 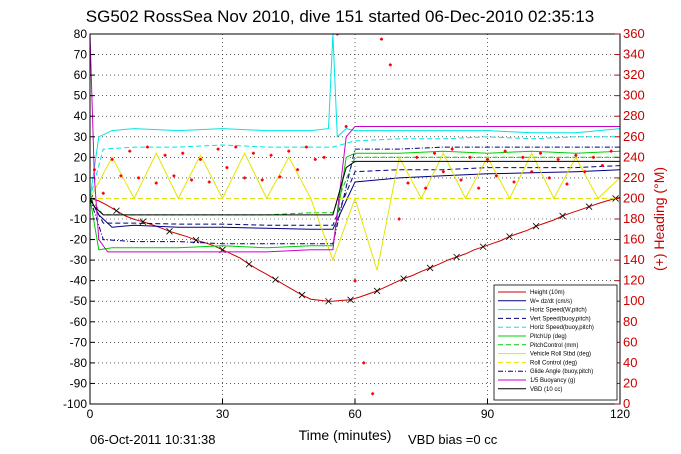 What do you see at coordinates (79, 301) in the screenshot?
I see `y-tick-label: -50` at bounding box center [79, 301].